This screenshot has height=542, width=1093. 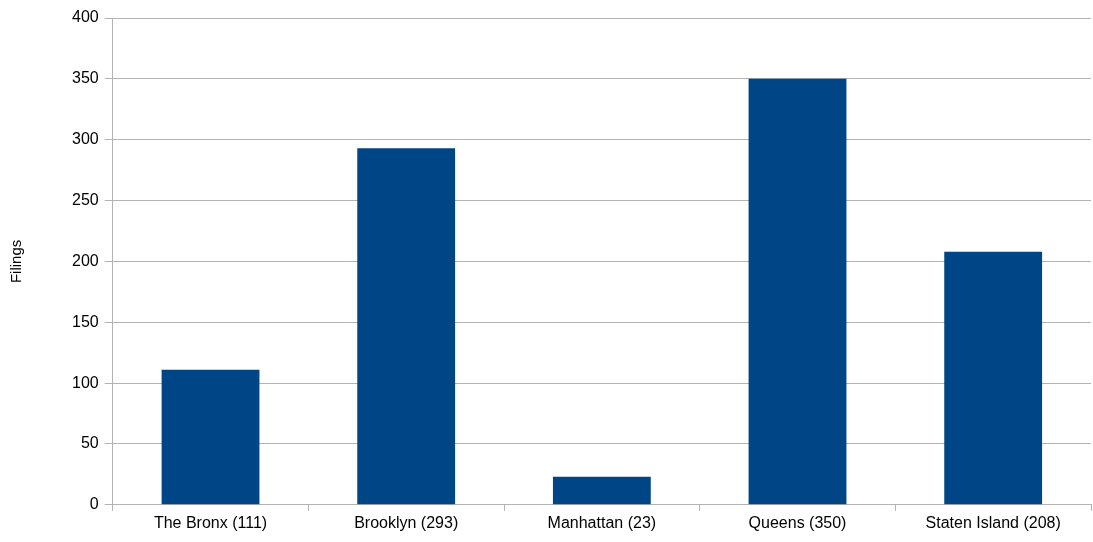 What do you see at coordinates (797, 522) in the screenshot?
I see `x-tick-label: Queens (350)` at bounding box center [797, 522].